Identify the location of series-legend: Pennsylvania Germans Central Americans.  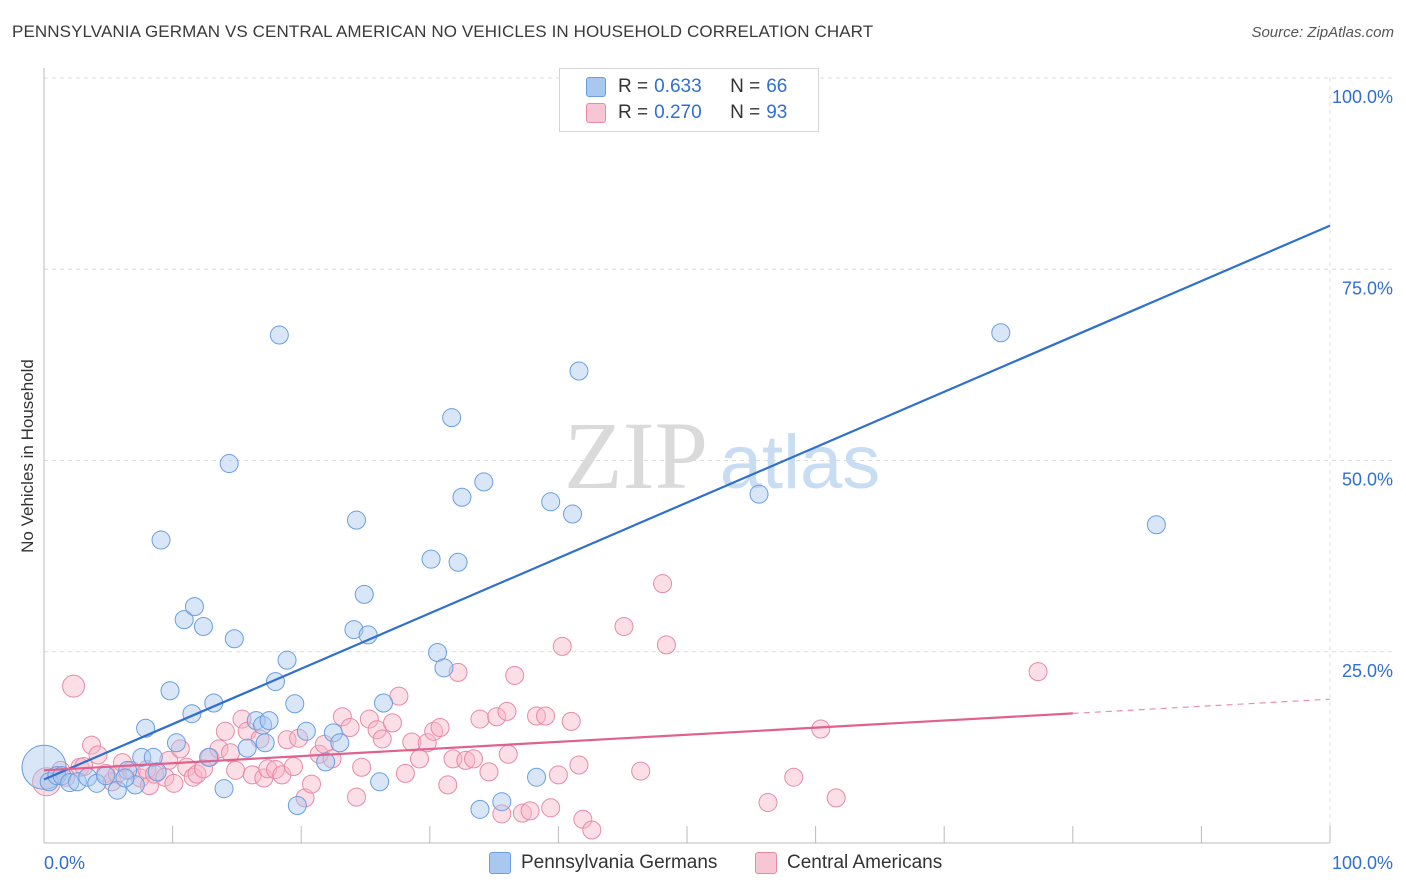
(703, 865).